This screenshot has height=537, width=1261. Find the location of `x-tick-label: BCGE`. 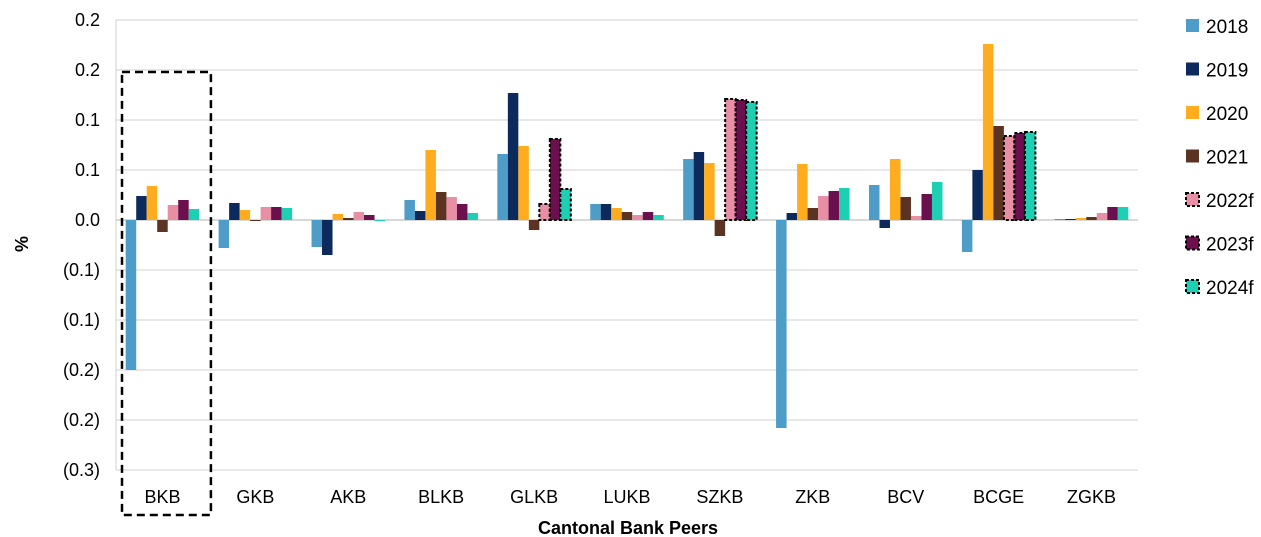

x-tick-label: BCGE is located at coordinates (998, 497).